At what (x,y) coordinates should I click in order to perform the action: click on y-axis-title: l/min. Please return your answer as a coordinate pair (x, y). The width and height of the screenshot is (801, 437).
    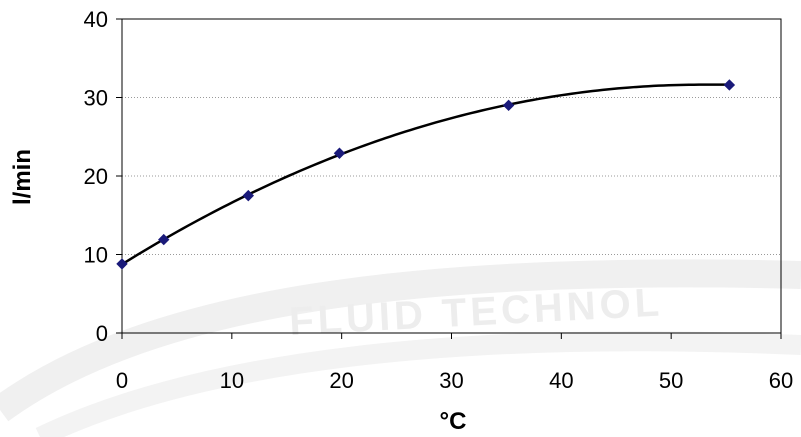
    Looking at the image, I should click on (22, 177).